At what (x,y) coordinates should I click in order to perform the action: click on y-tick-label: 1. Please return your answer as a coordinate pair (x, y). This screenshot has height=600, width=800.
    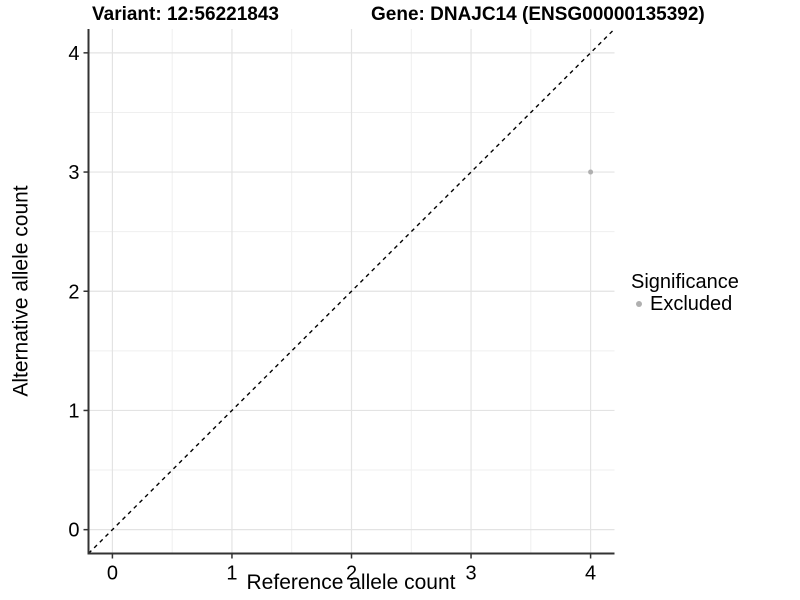
    Looking at the image, I should click on (73, 411).